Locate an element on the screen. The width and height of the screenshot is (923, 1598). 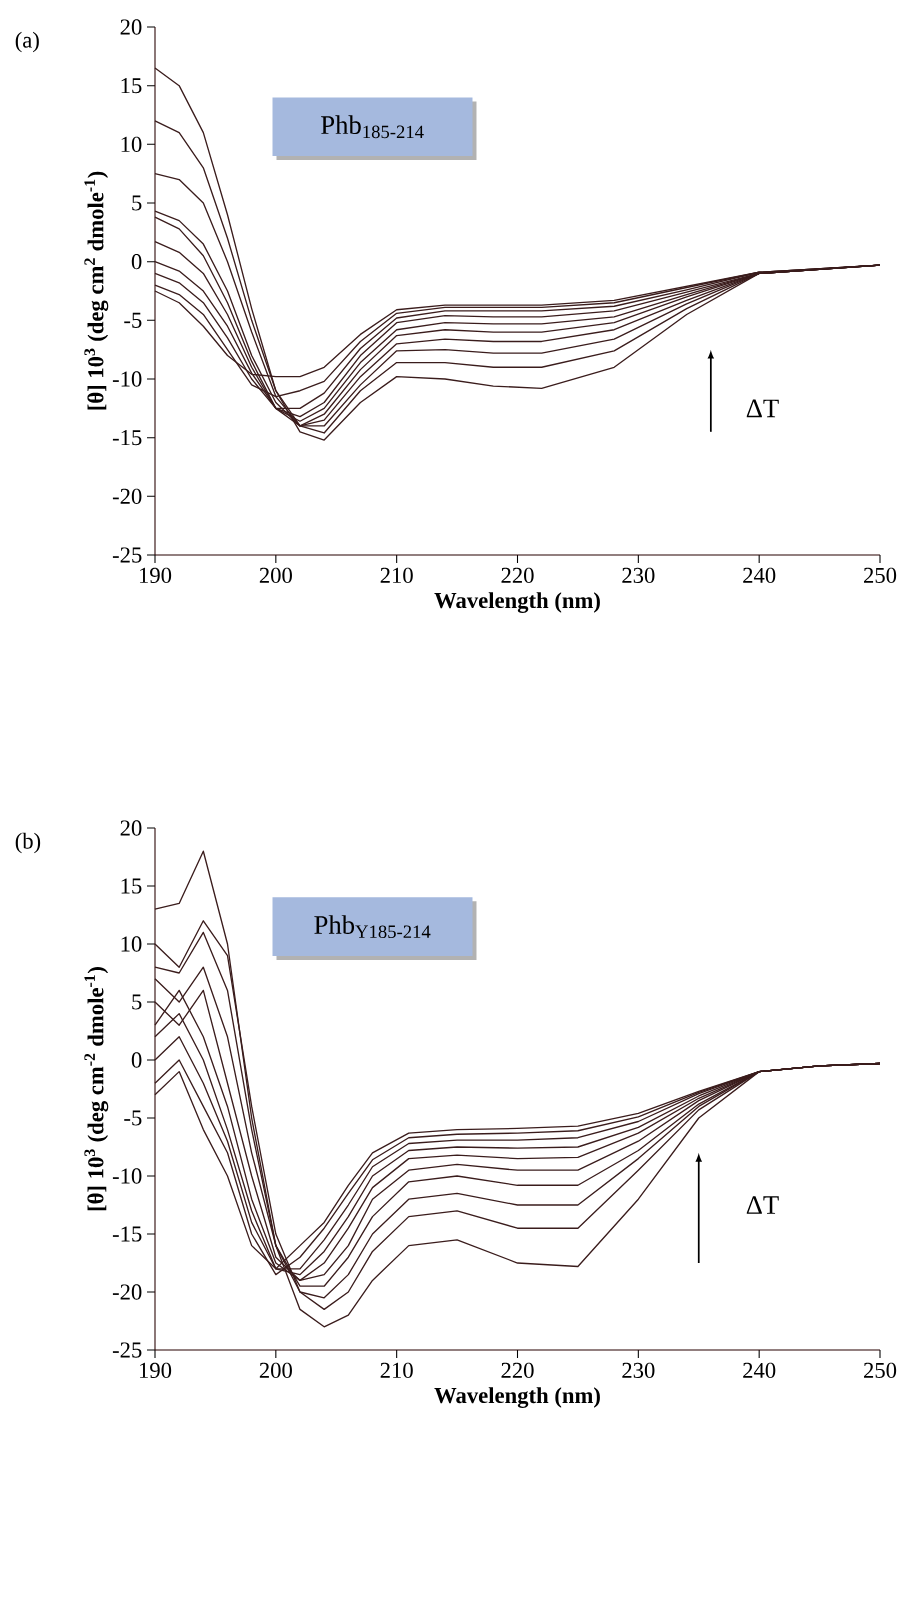
y-axis-title: [θ] 10$^{3}$ (deg cm$^{-2}$ dmole$^{-1}$) is located at coordinates (96, 1089).